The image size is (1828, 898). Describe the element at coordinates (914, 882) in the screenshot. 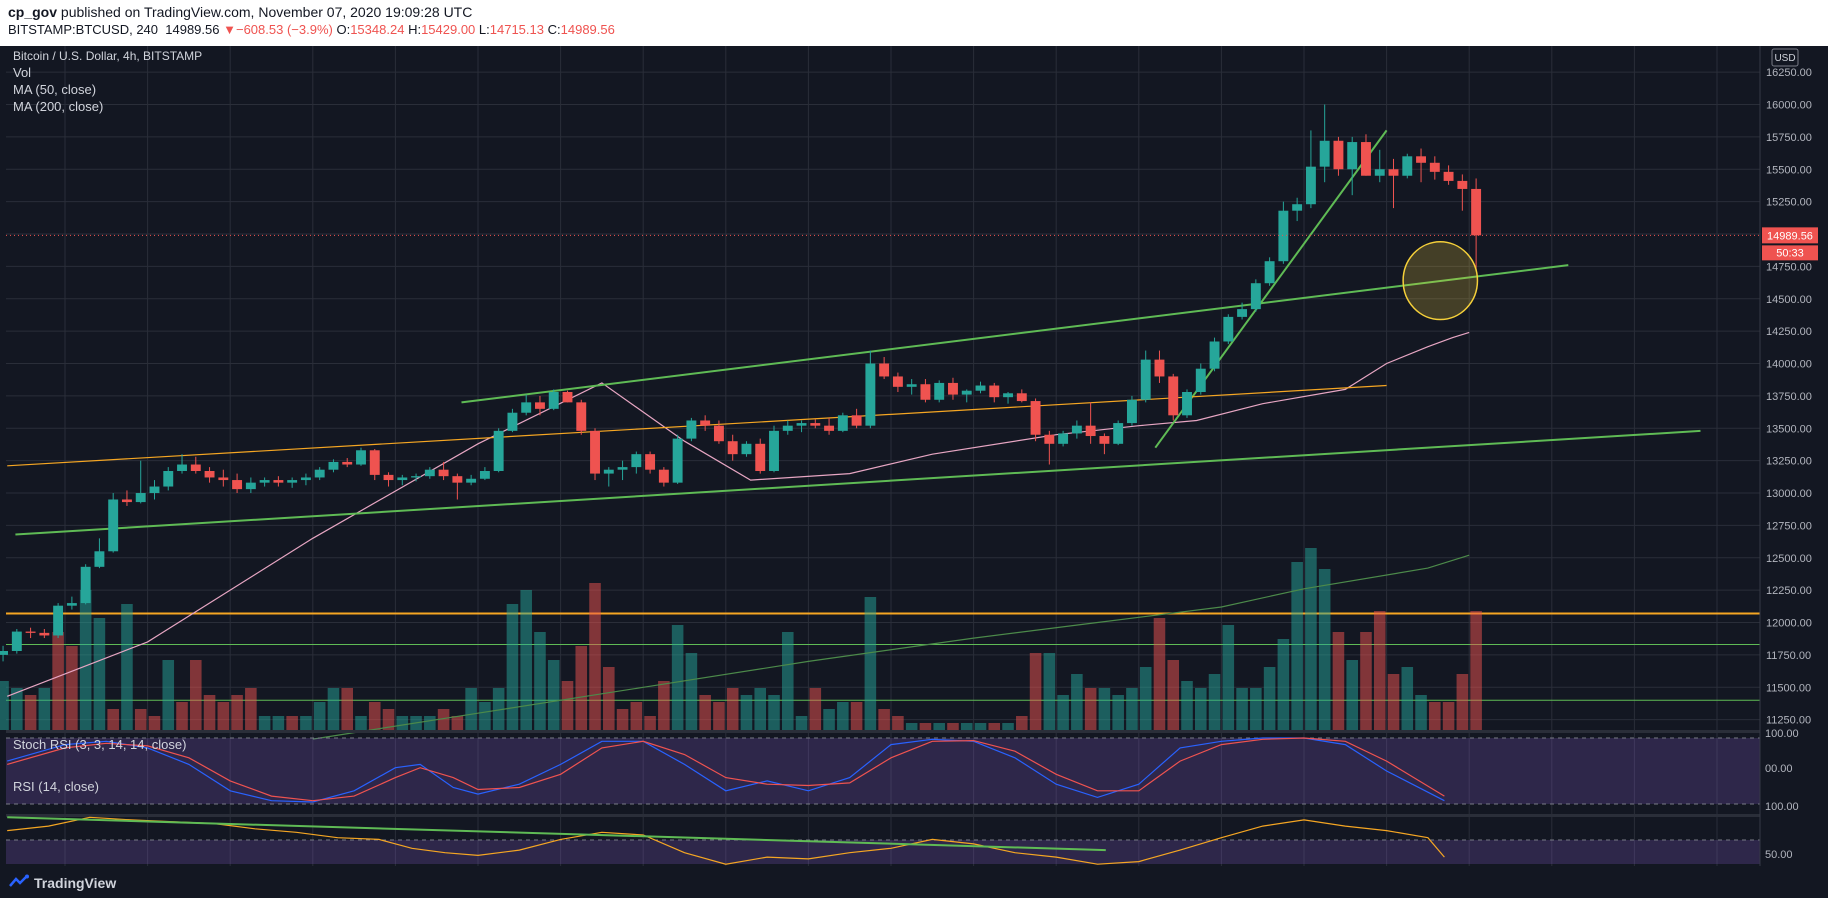

I see `footer: TradingView` at that location.